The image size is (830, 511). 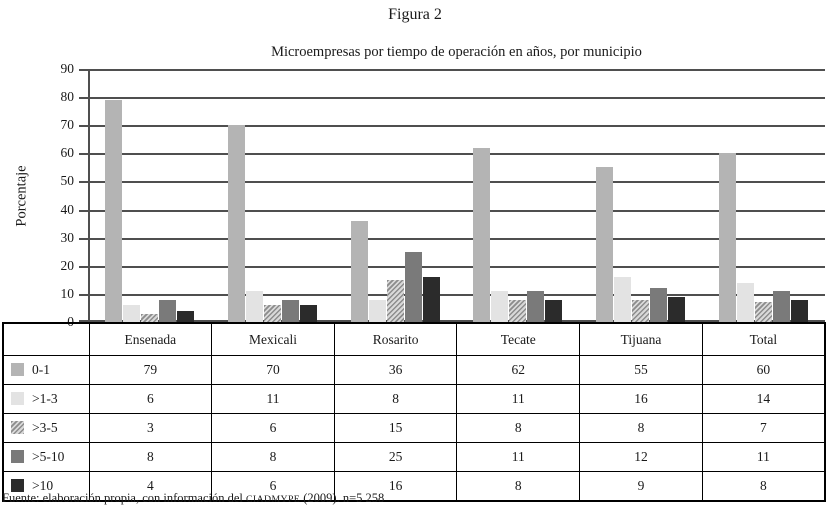 I want to click on bar-mexicali->1-3, so click(x=254, y=306).